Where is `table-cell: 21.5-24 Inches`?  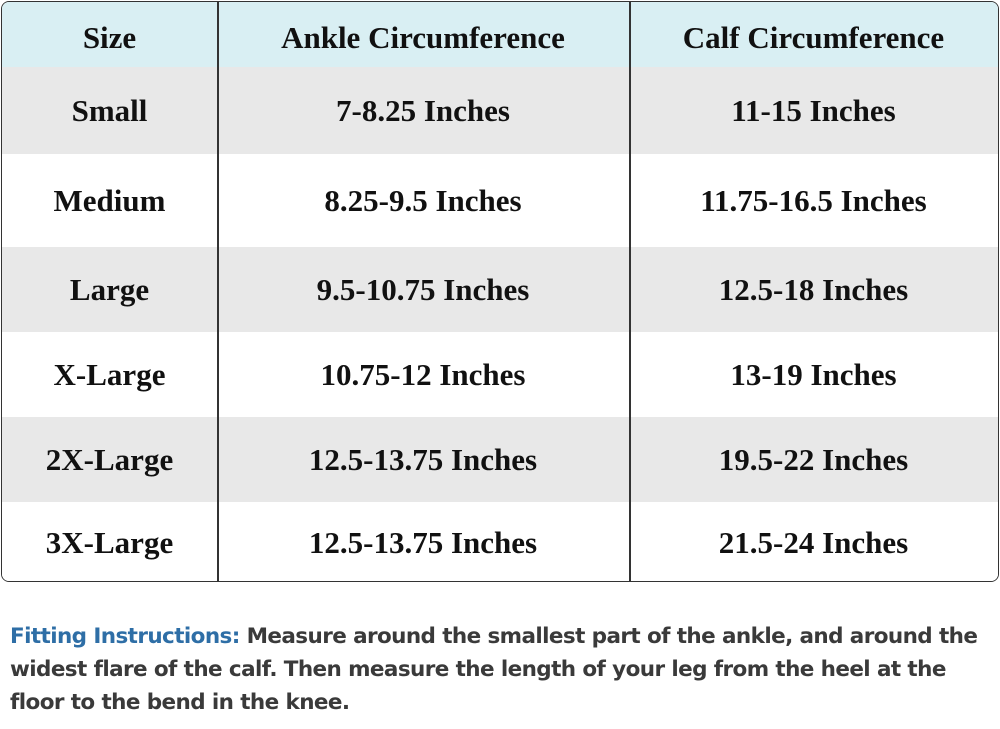
table-cell: 21.5-24 Inches is located at coordinates (813, 542).